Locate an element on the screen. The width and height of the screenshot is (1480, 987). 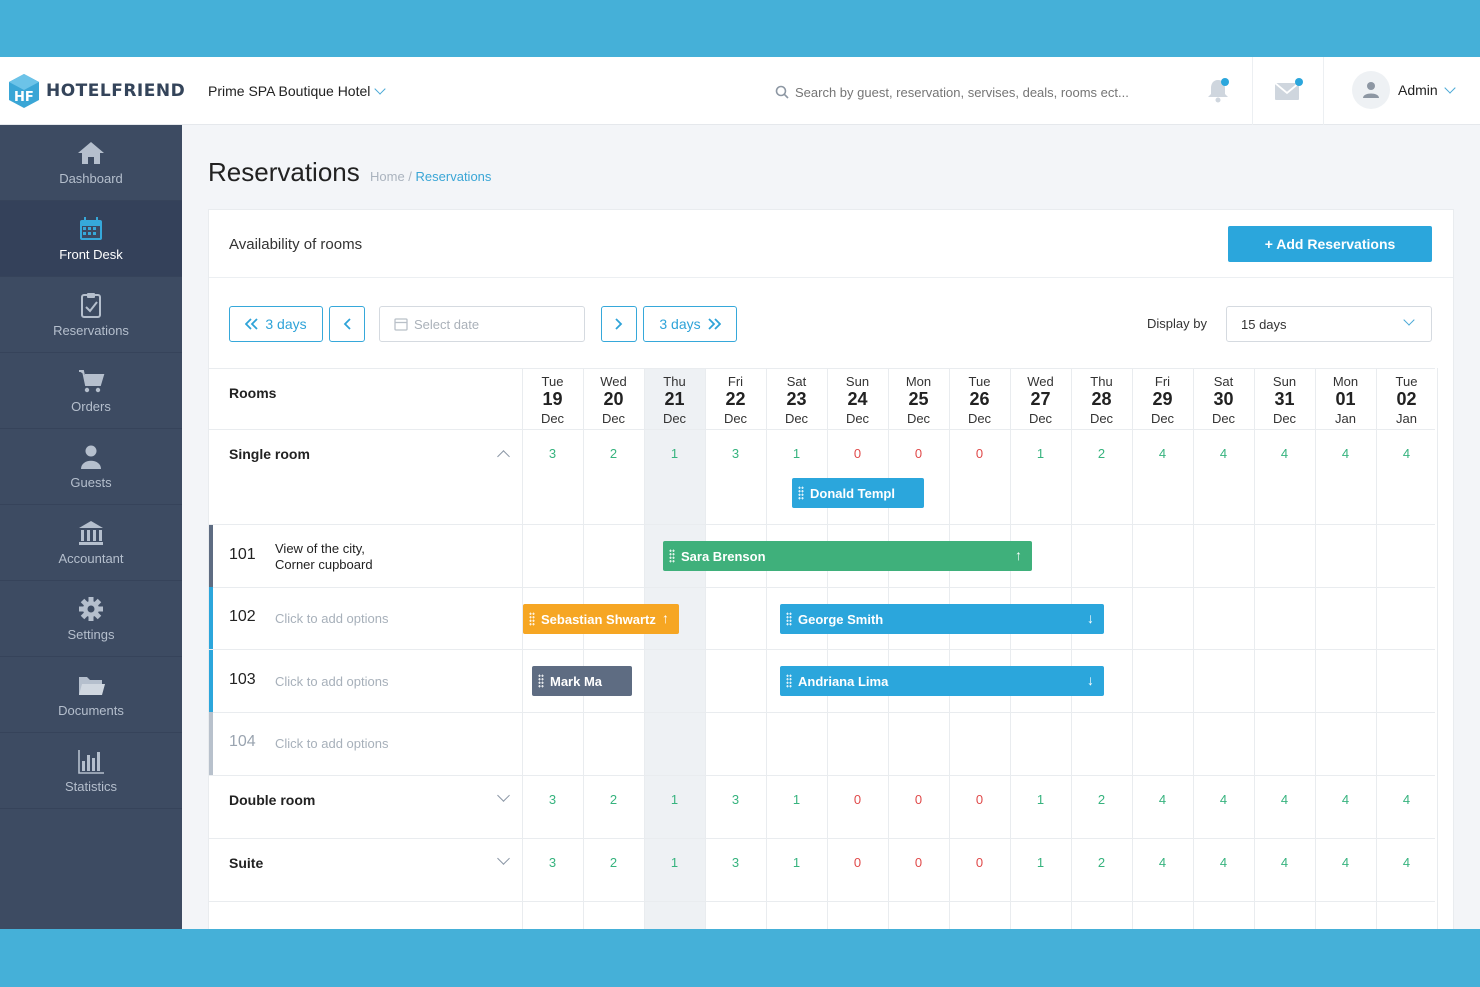
add-reservation-button: + Add Reservations is located at coordinates (1330, 244).